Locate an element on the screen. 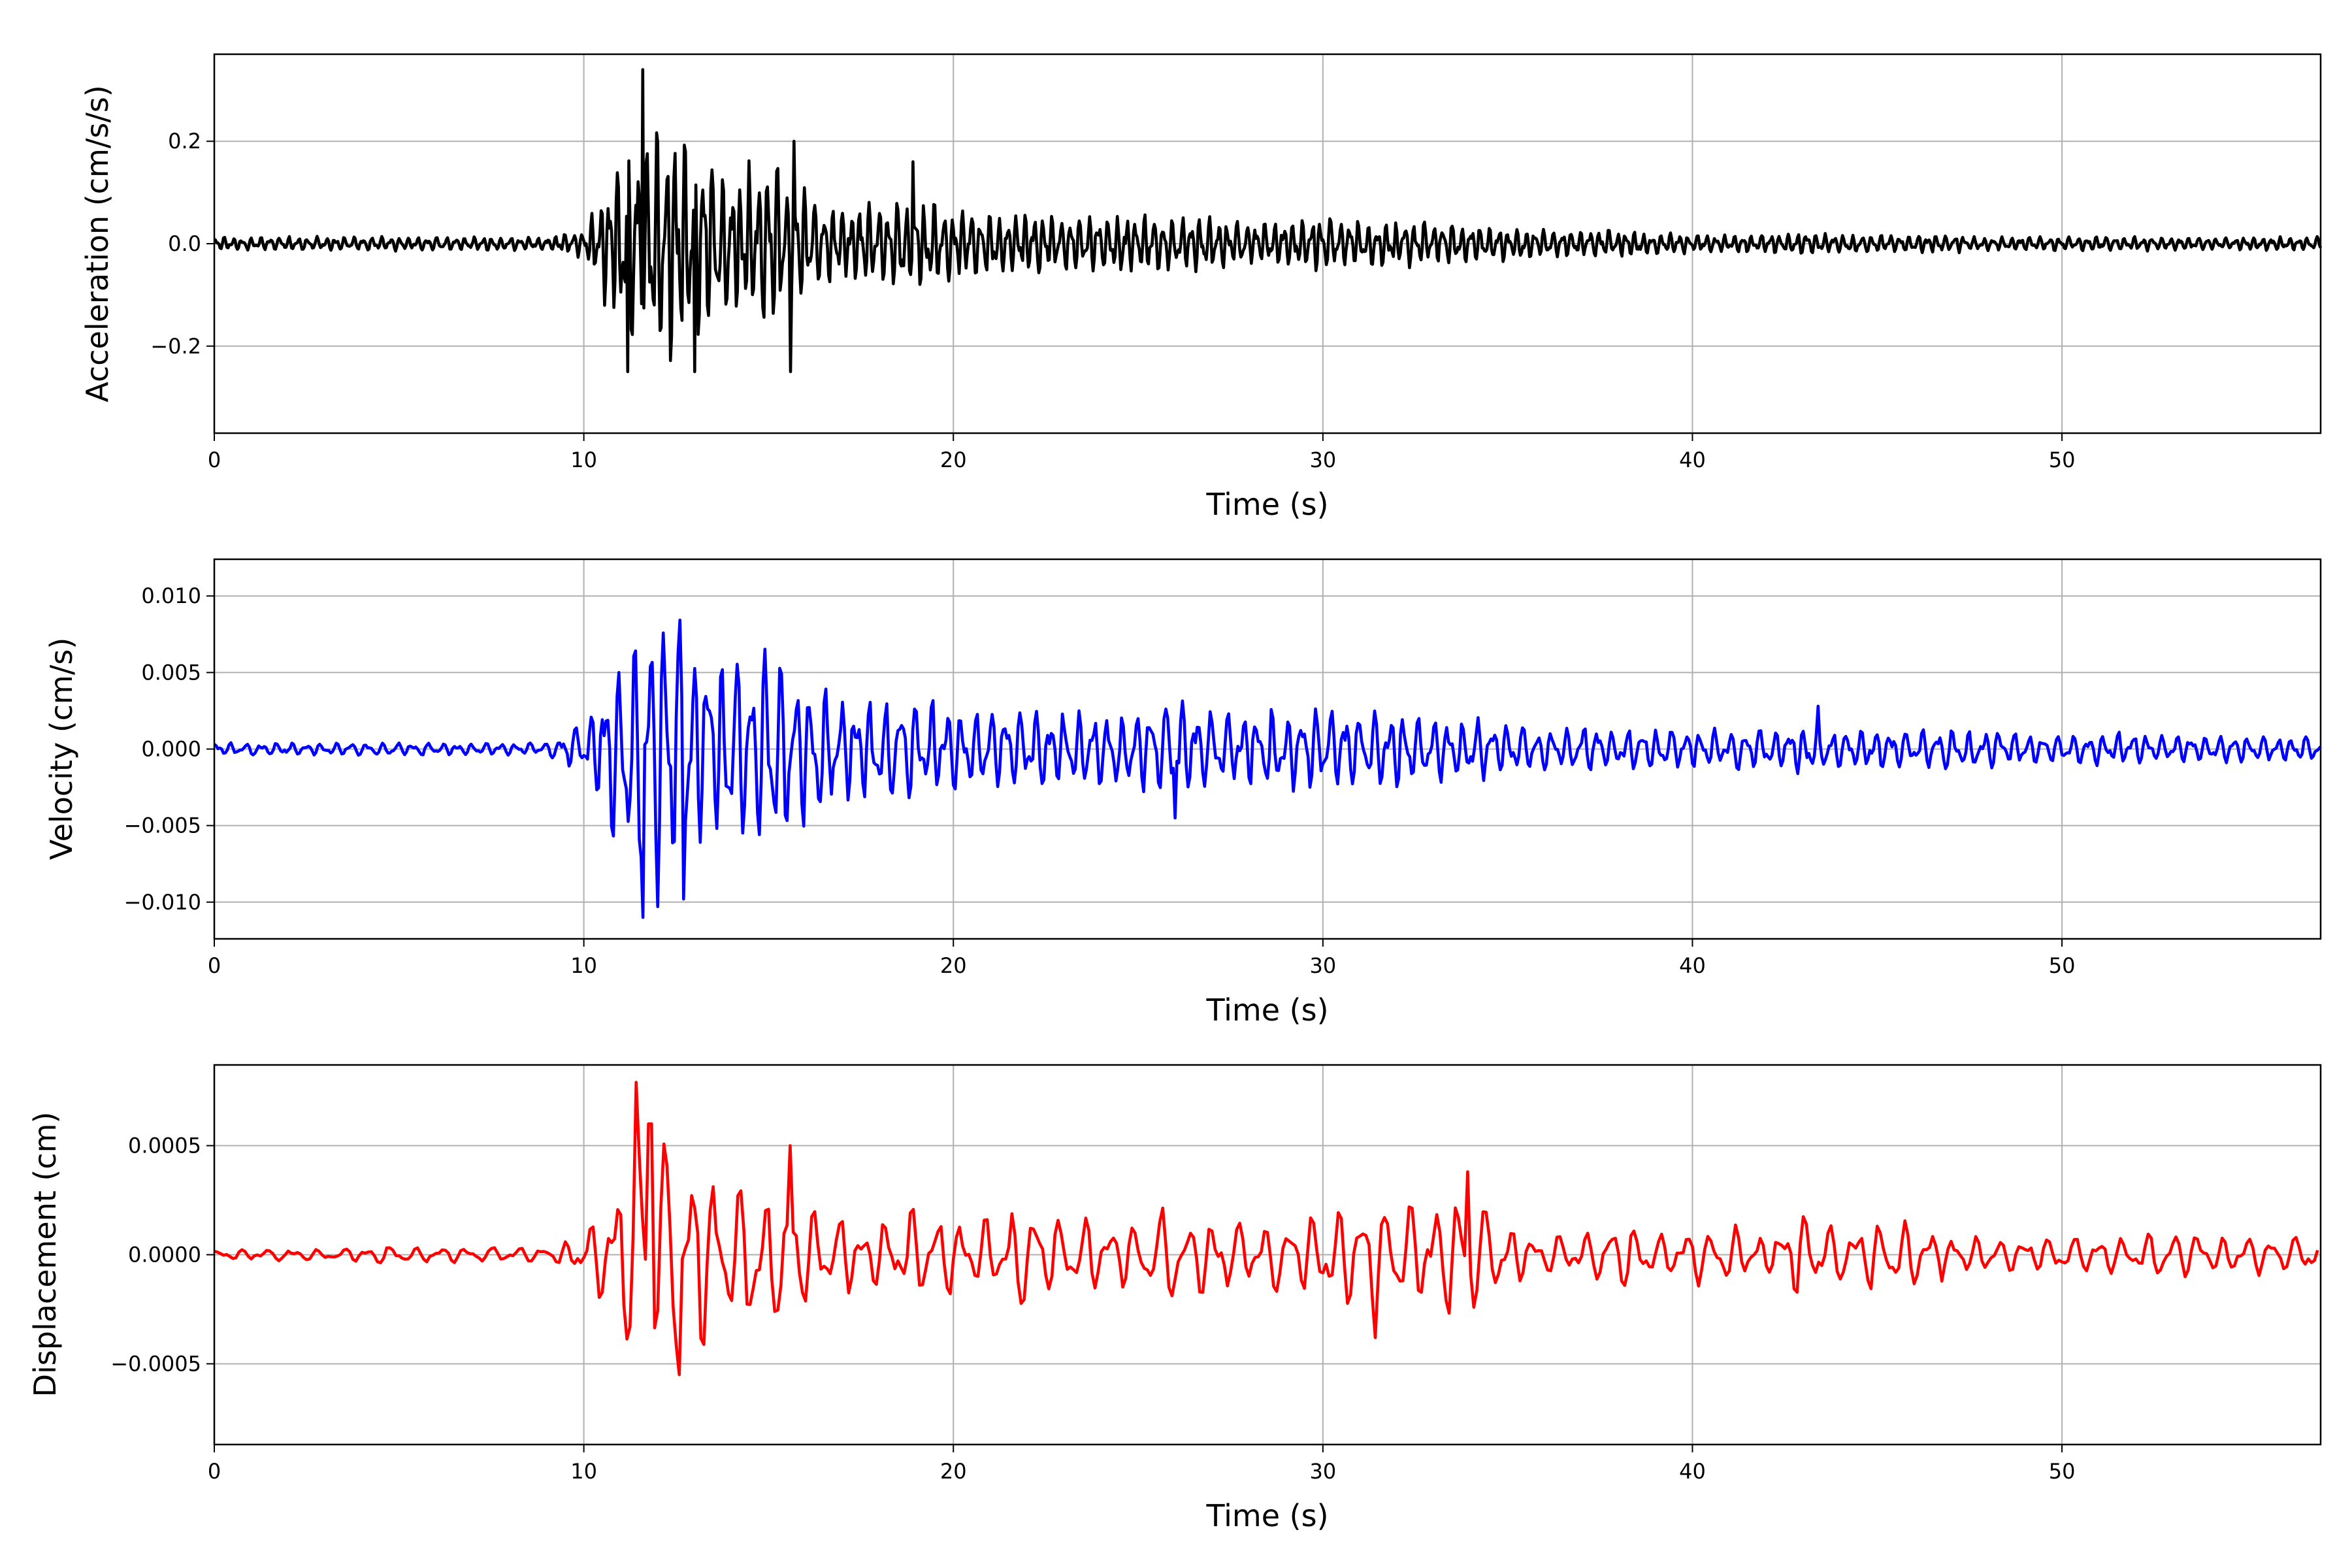 Image resolution: width=2352 pixels, height=1568 pixels. y-tick-label: 0.010 is located at coordinates (171, 595).